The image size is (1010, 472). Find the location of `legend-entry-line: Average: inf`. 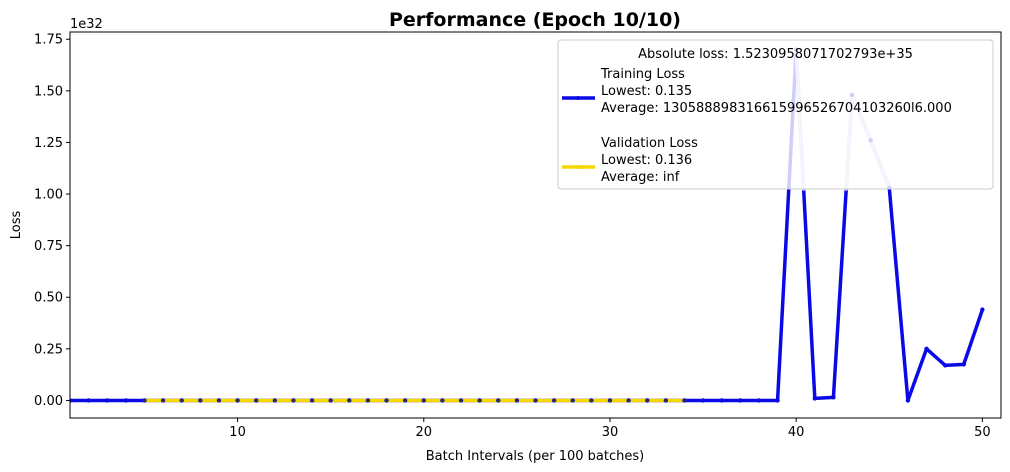

legend-entry-line: Average: inf is located at coordinates (640, 177).